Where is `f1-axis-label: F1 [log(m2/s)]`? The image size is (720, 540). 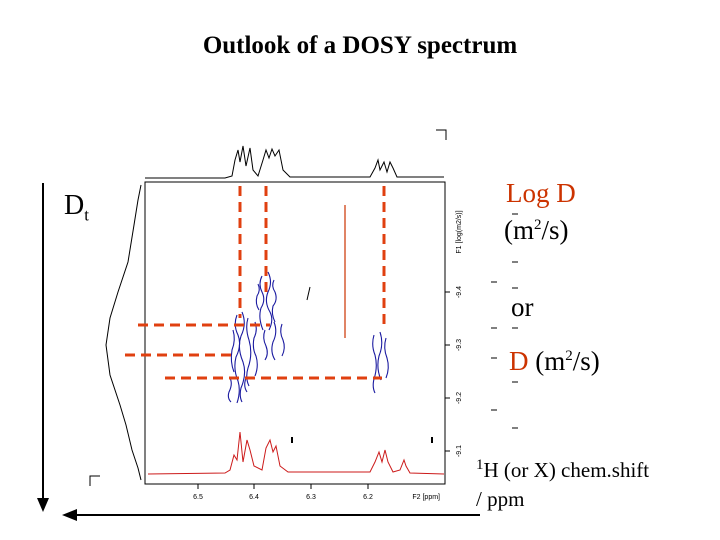
f1-axis-label: F1 [log(m2/s)] is located at coordinates (459, 231).